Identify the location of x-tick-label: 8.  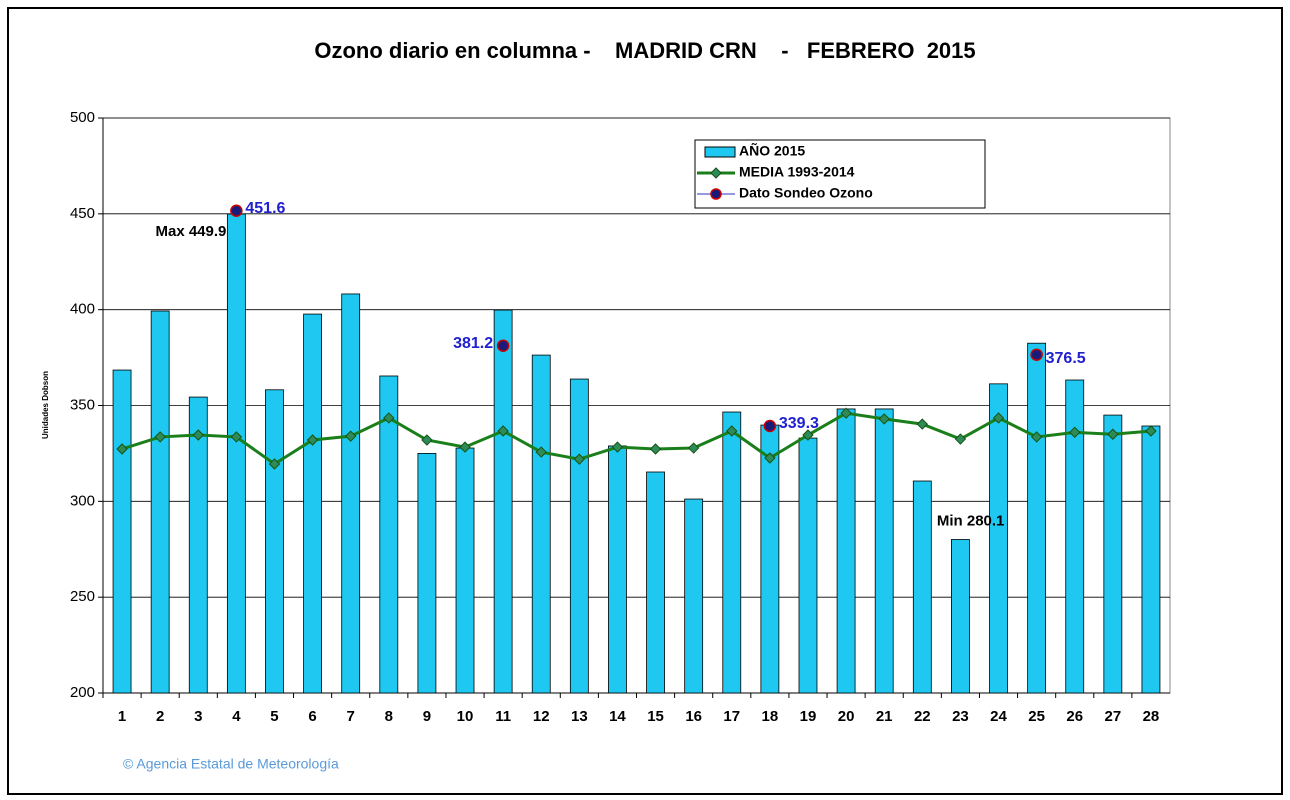
(389, 716).